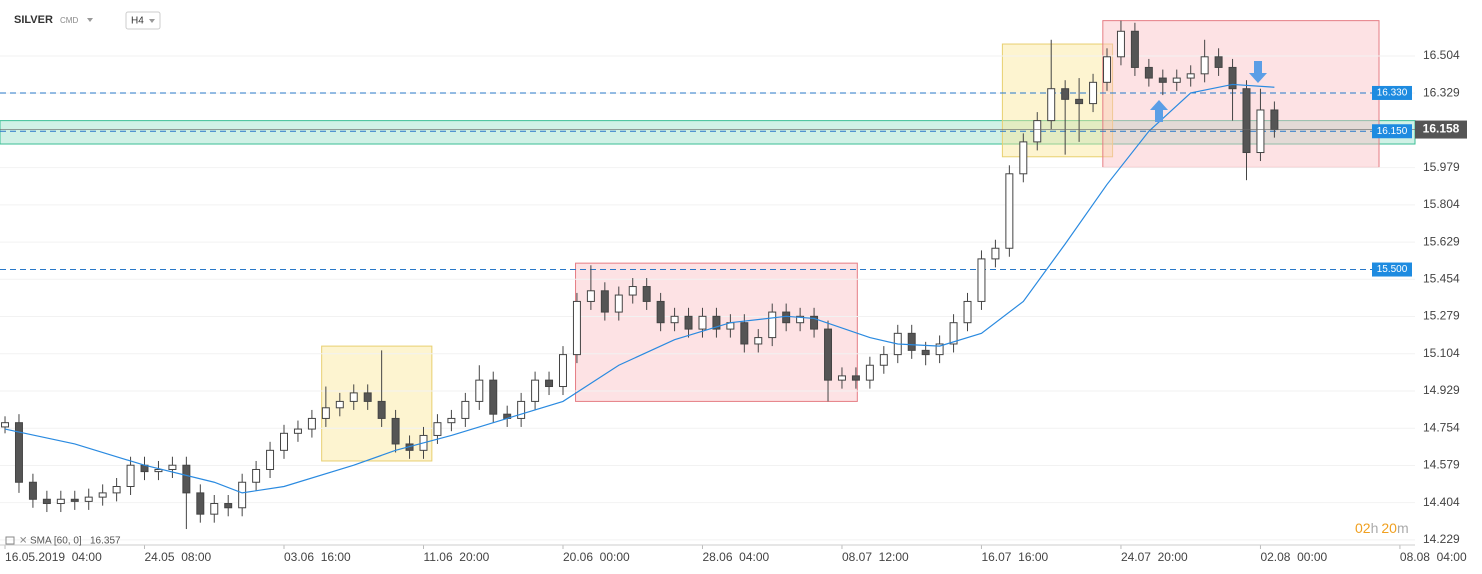 The image size is (1482, 574). Describe the element at coordinates (1241, 94) in the screenshot. I see `zone-distribution` at that location.